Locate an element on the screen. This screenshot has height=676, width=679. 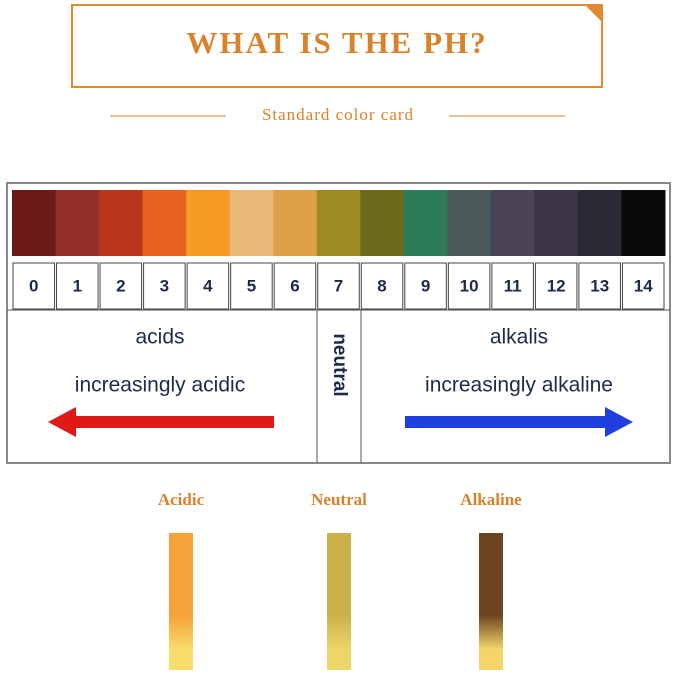
acids-subtitle: increasingly acidic is located at coordinates (160, 385).